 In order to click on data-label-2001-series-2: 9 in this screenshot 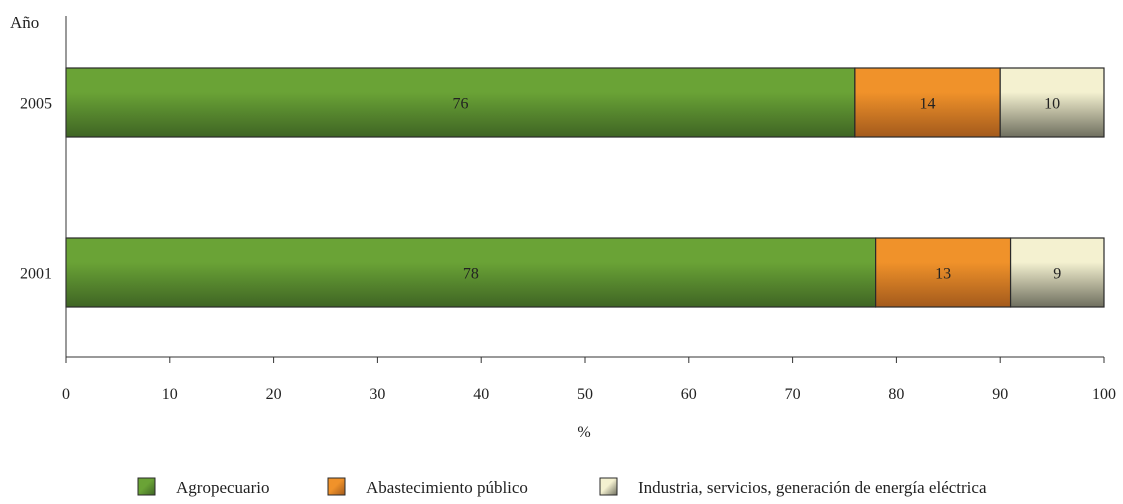, I will do `click(1057, 274)`.